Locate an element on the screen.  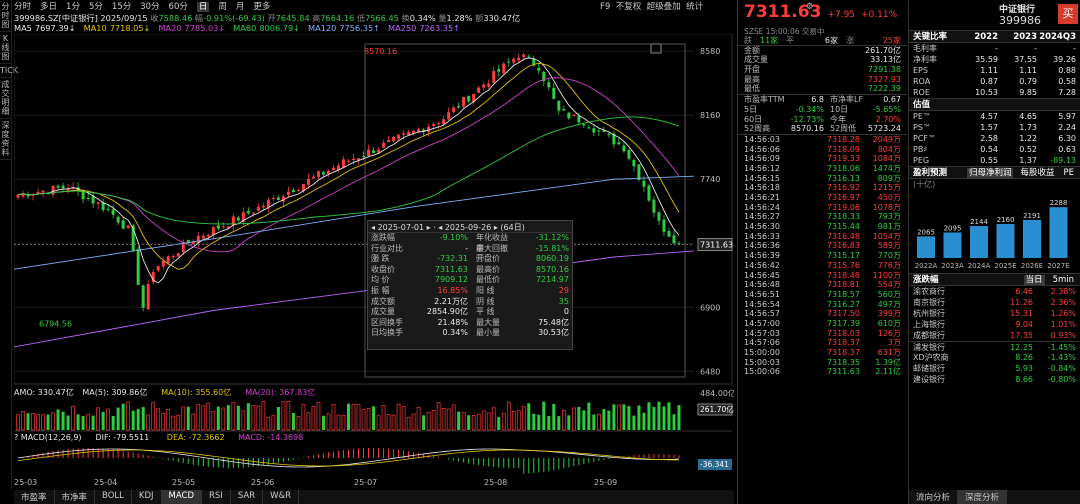
leader-row: XD沪农商 8.26 -1.43% is located at coordinates (994, 357).